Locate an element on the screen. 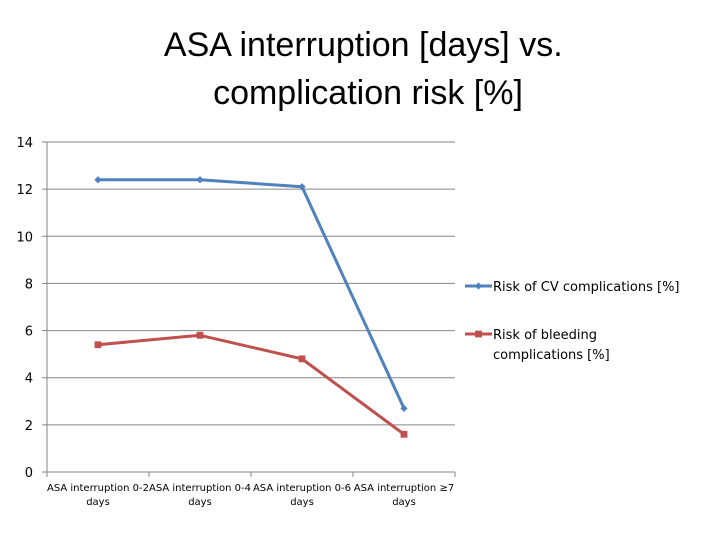 This screenshot has height=540, width=720. x-tick-label-4-line-2: days is located at coordinates (404, 502).